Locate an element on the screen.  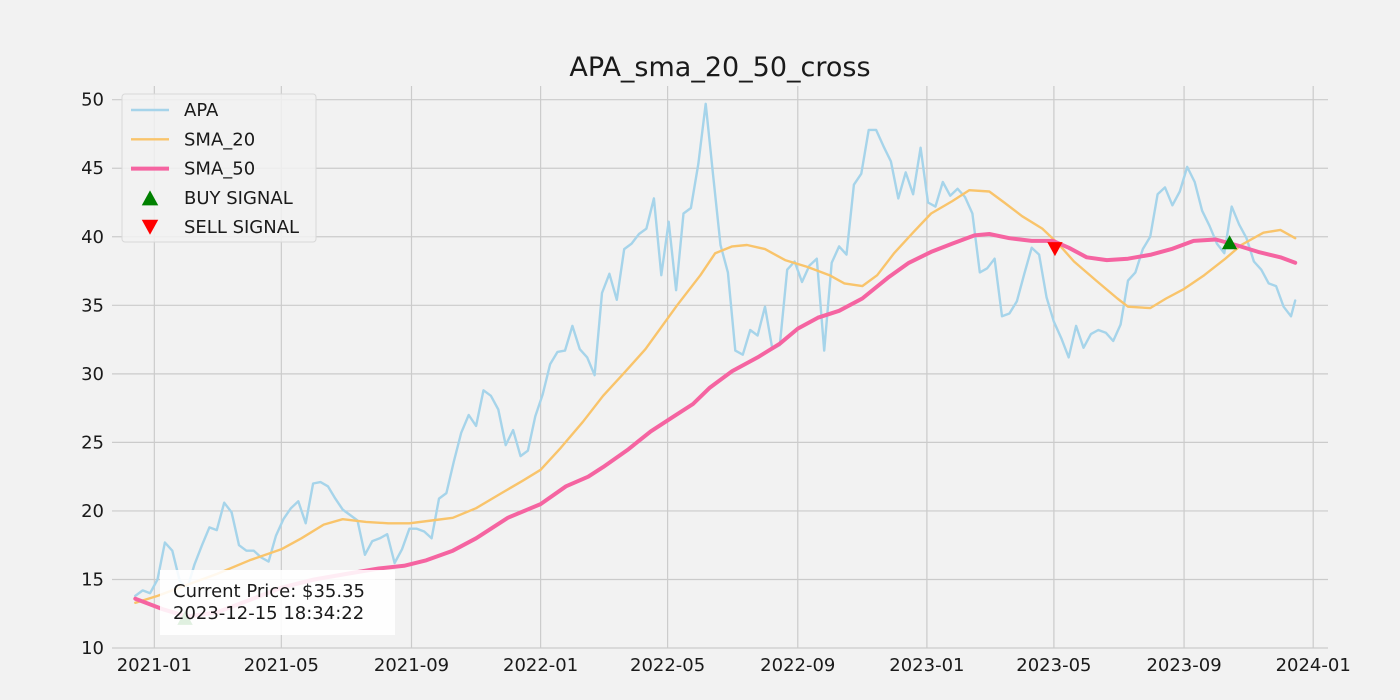
legend-swatch-sell-signal is located at coordinates (150, 227).